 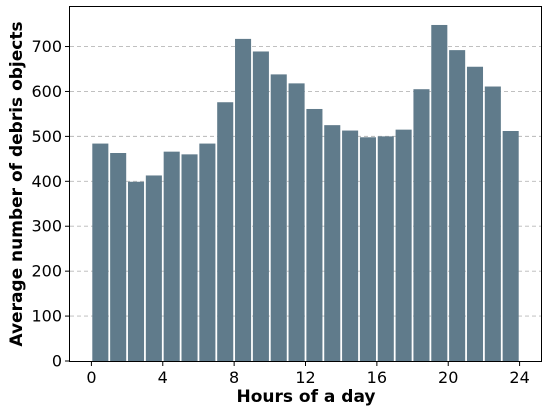 What do you see at coordinates (234, 377) in the screenshot?
I see `x-tick-label: 8` at bounding box center [234, 377].